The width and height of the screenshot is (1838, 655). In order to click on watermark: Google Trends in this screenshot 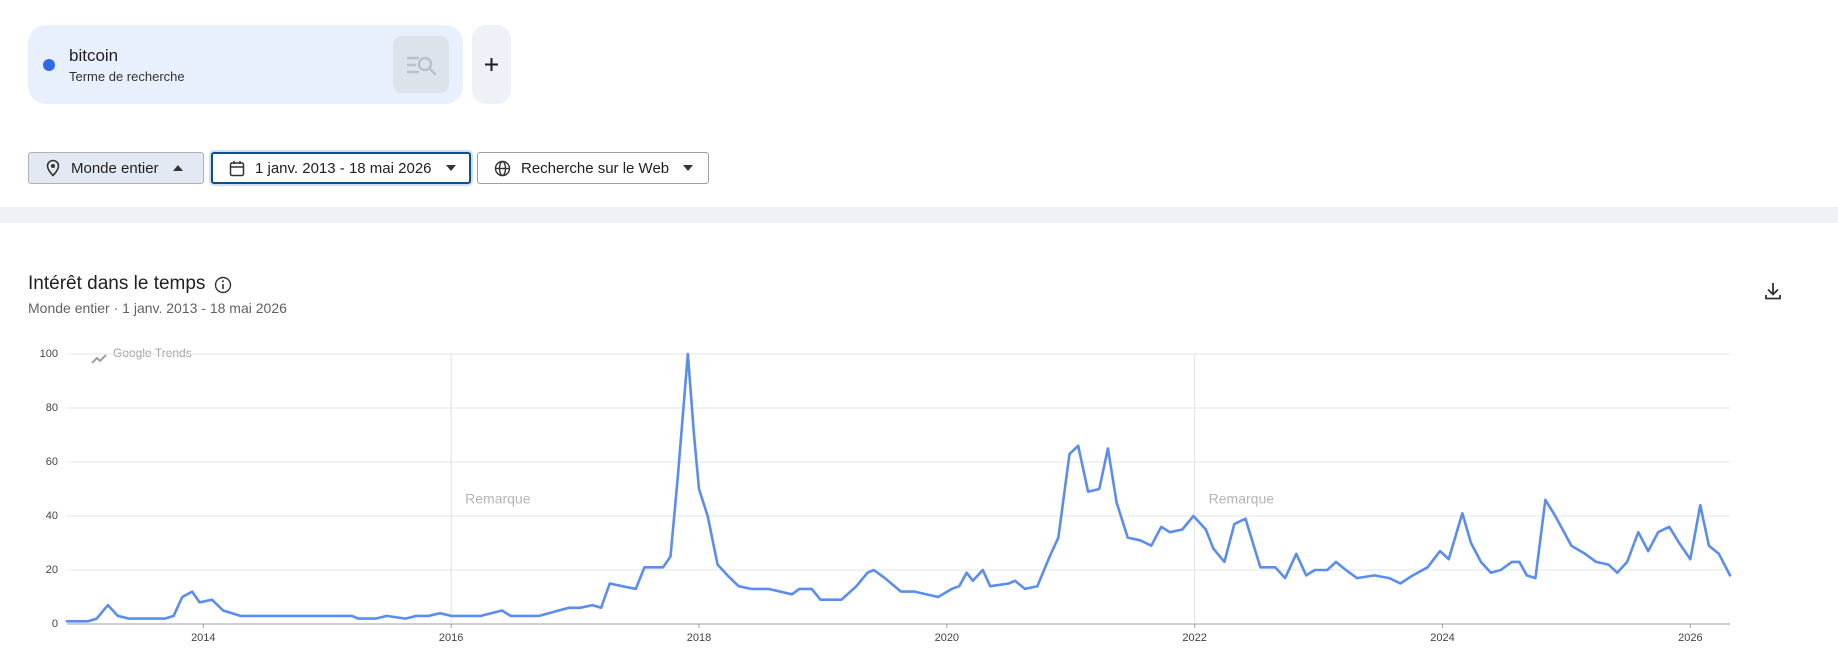, I will do `click(152, 353)`.